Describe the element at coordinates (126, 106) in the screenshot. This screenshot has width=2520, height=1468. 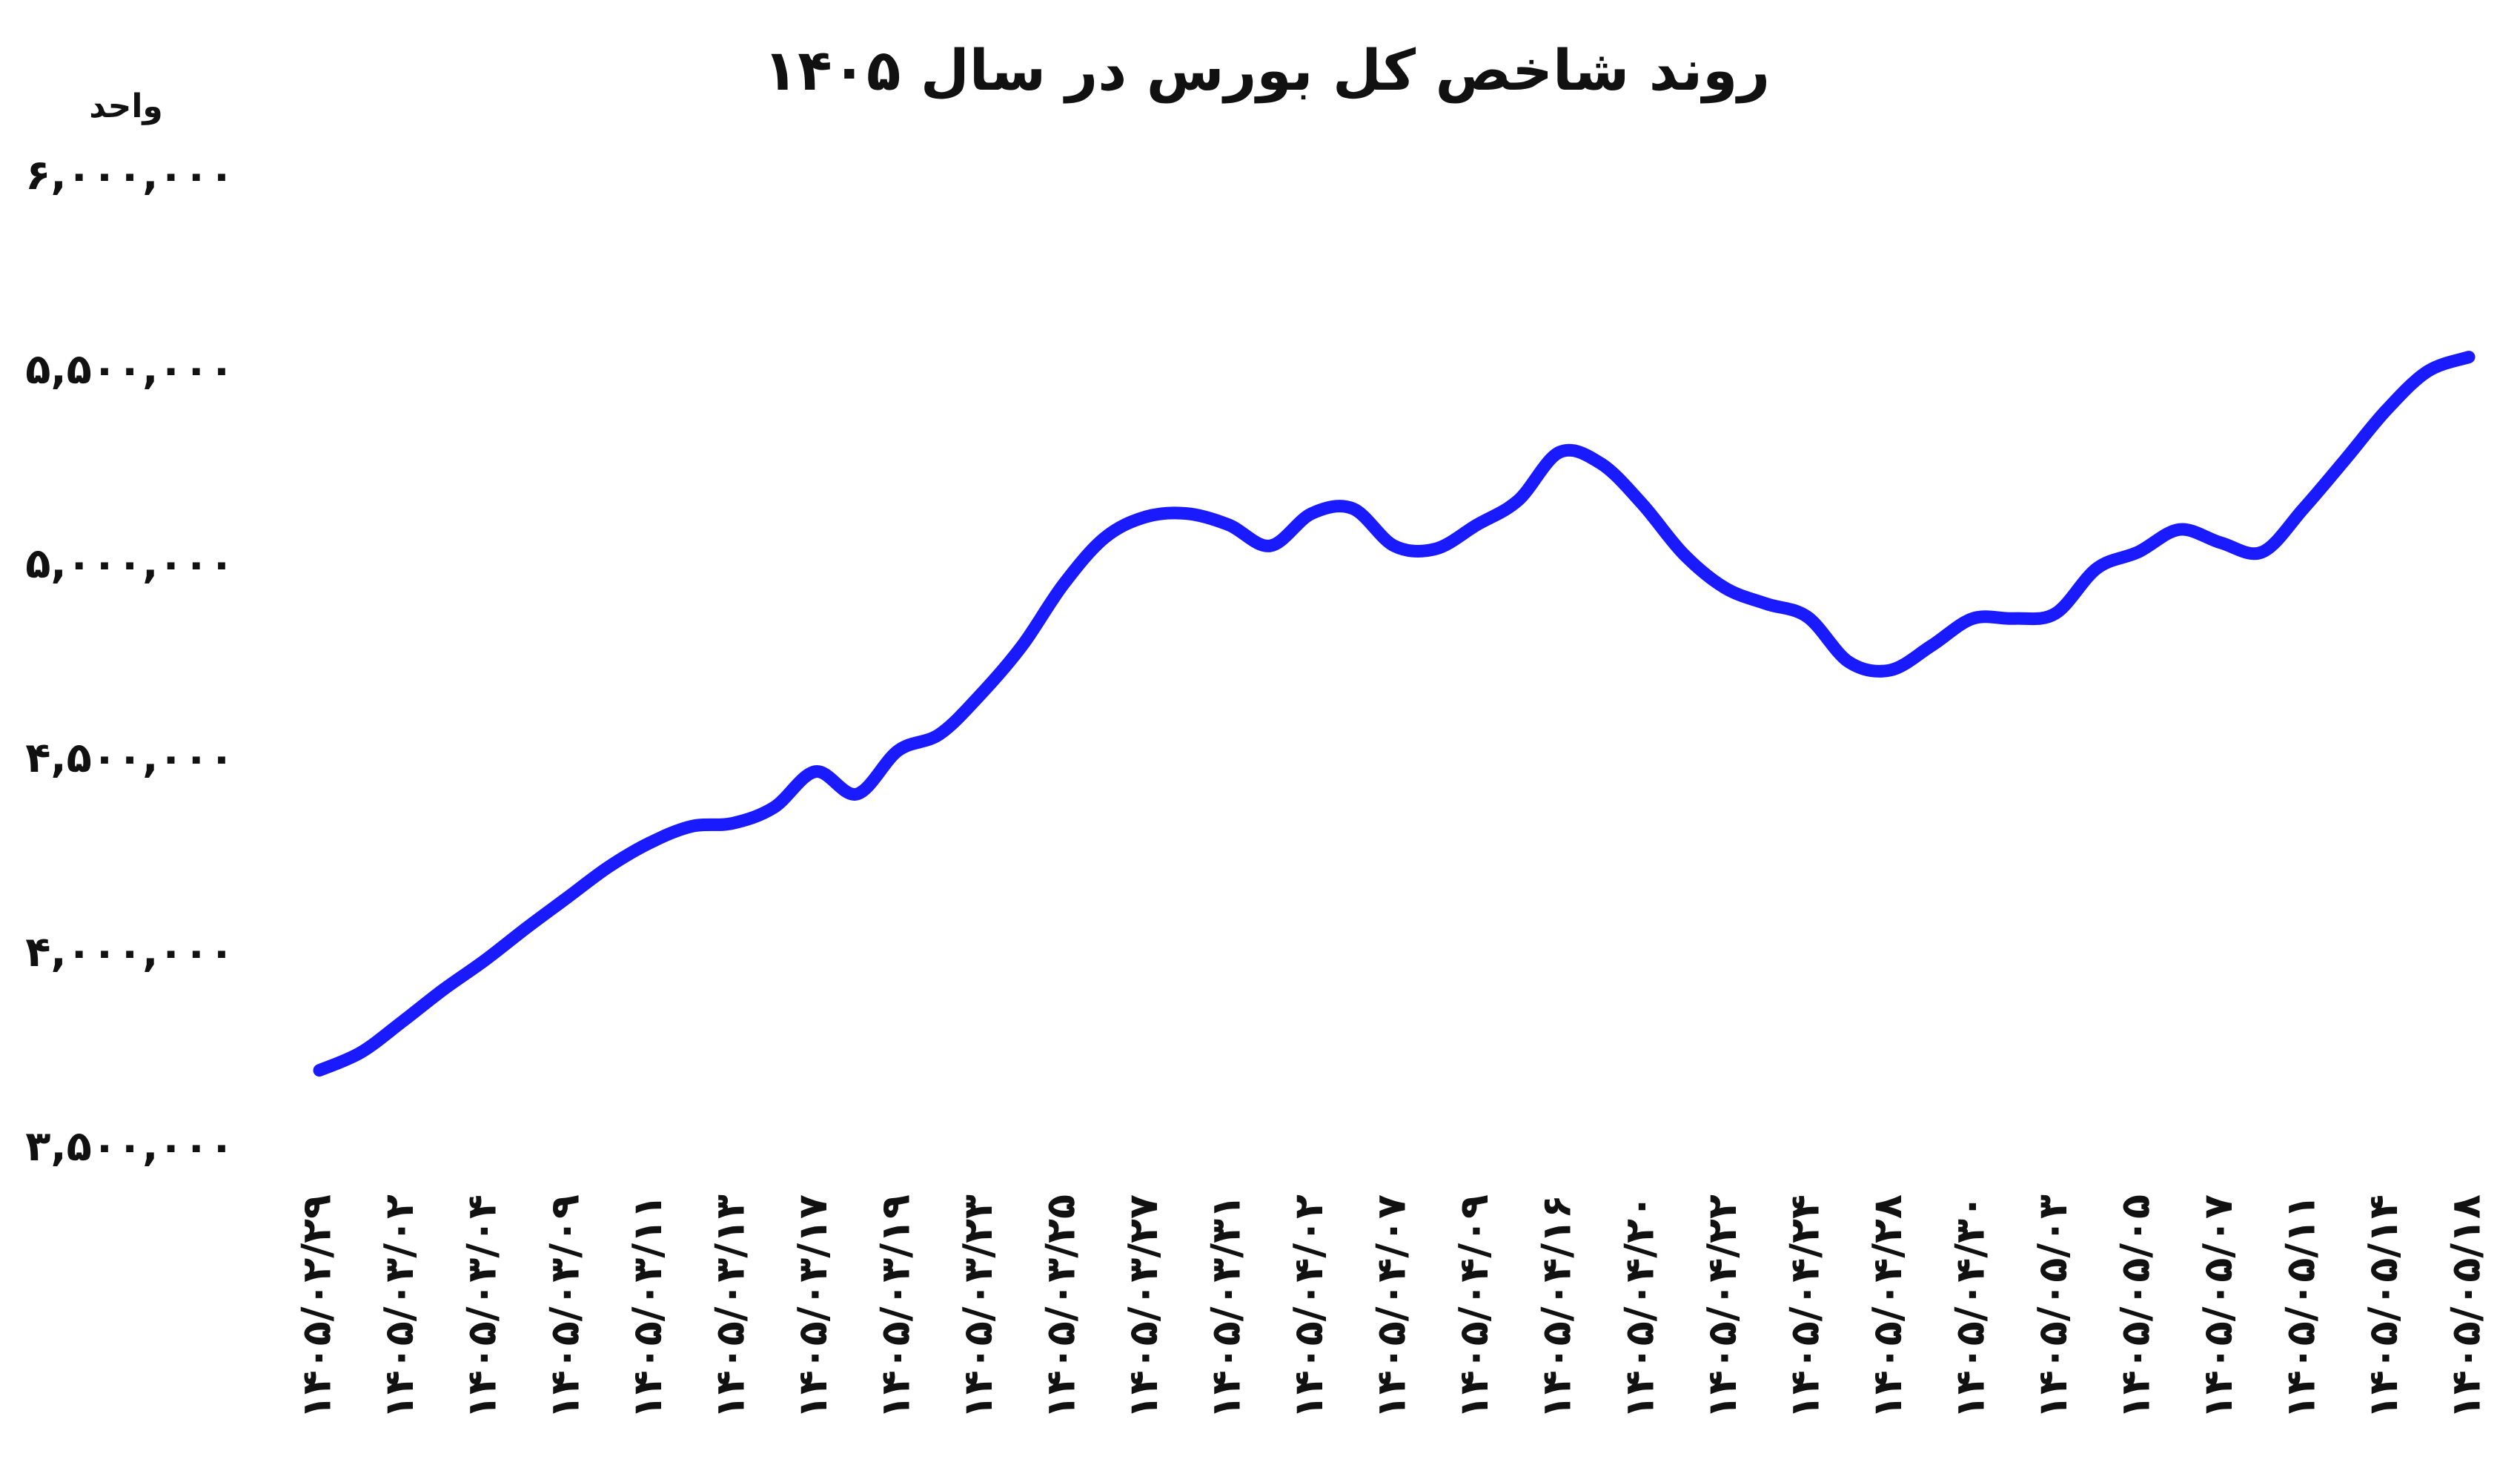
I see `y-axis-label: واحد` at that location.